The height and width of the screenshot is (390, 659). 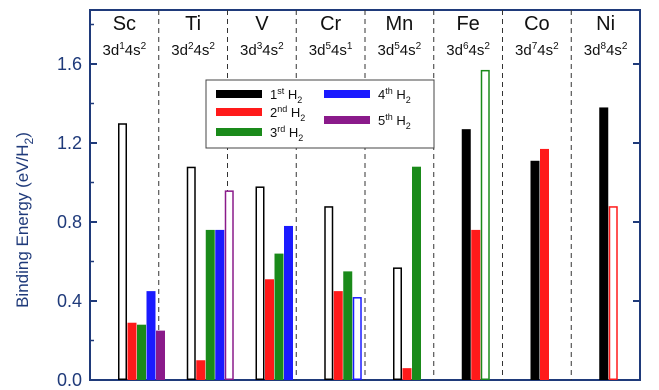 I want to click on bar-2nd-h2-cr, so click(x=338, y=335).